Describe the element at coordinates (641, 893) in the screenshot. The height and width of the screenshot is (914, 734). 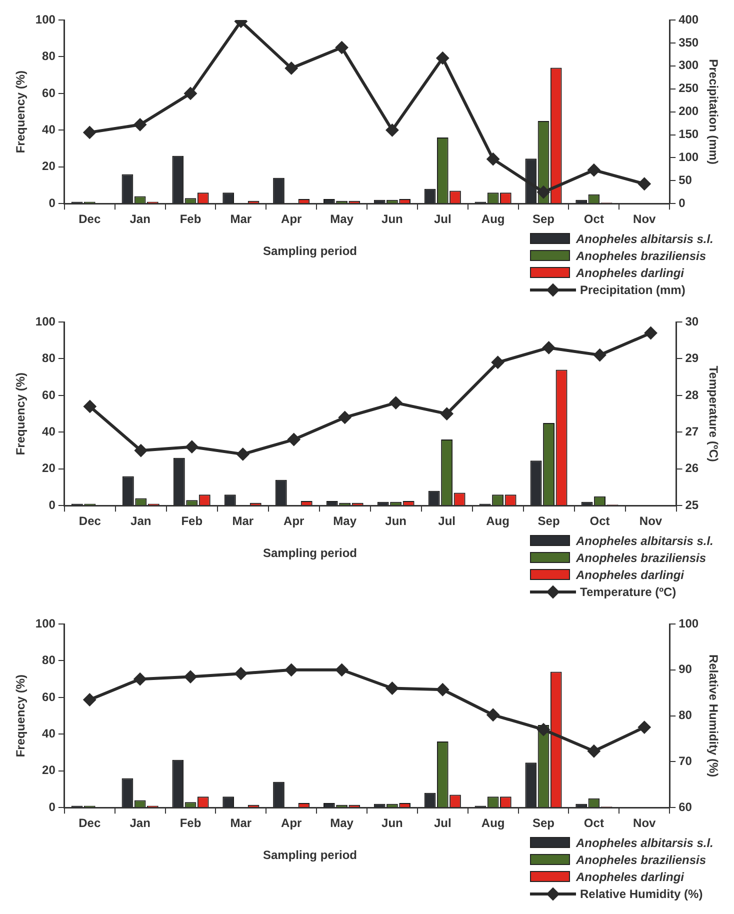
I see `legend-label: Relative Humidity (%)` at that location.